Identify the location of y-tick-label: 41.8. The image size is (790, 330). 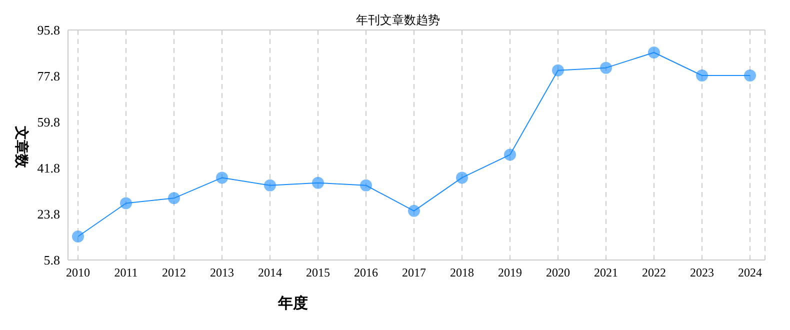
(48, 168).